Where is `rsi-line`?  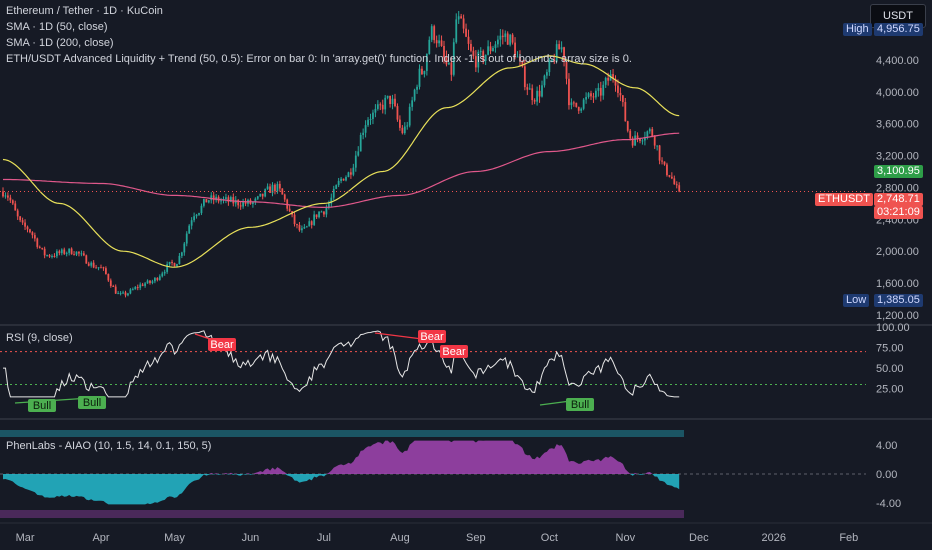
rsi-line is located at coordinates (341, 364).